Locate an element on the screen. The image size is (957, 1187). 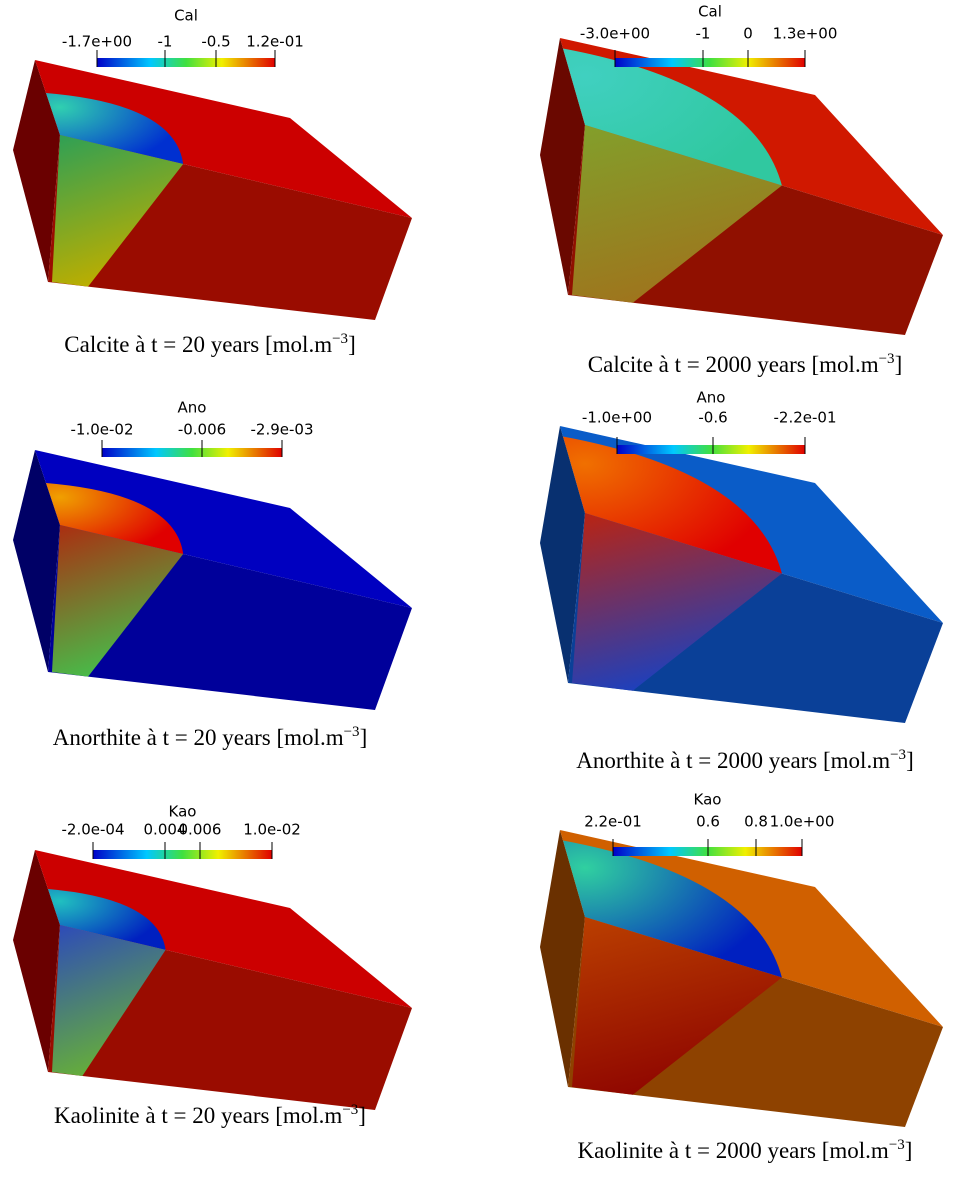
caption-text: Kaolinite à t = 2000 years [mol.m is located at coordinates (733, 1150).